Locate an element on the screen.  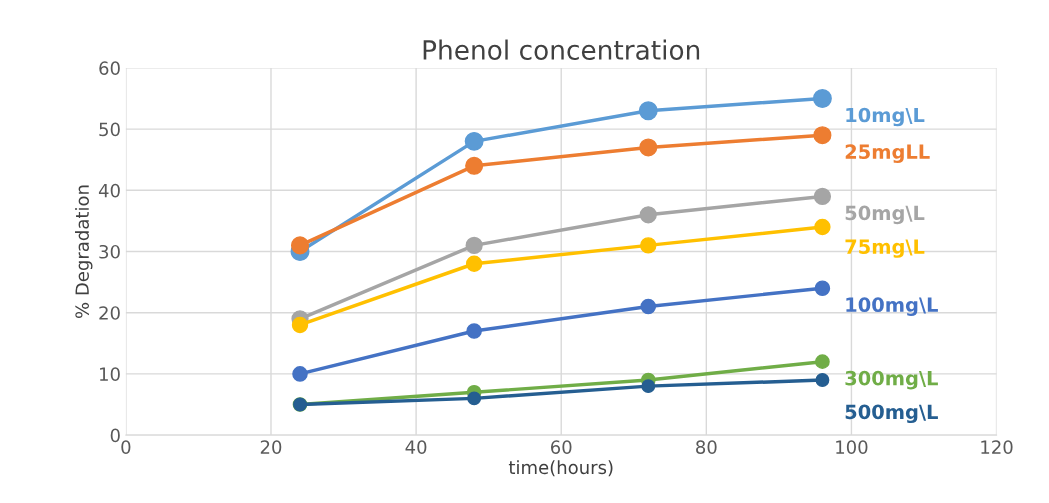
series-label: 75mg\L is located at coordinates (885, 248).